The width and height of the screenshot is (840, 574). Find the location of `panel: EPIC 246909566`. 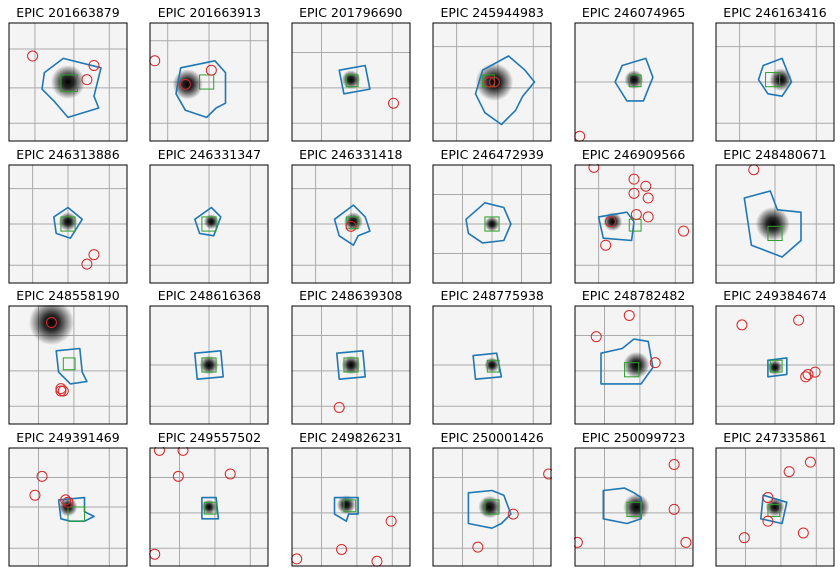

panel: EPIC 246909566 is located at coordinates (634, 213).